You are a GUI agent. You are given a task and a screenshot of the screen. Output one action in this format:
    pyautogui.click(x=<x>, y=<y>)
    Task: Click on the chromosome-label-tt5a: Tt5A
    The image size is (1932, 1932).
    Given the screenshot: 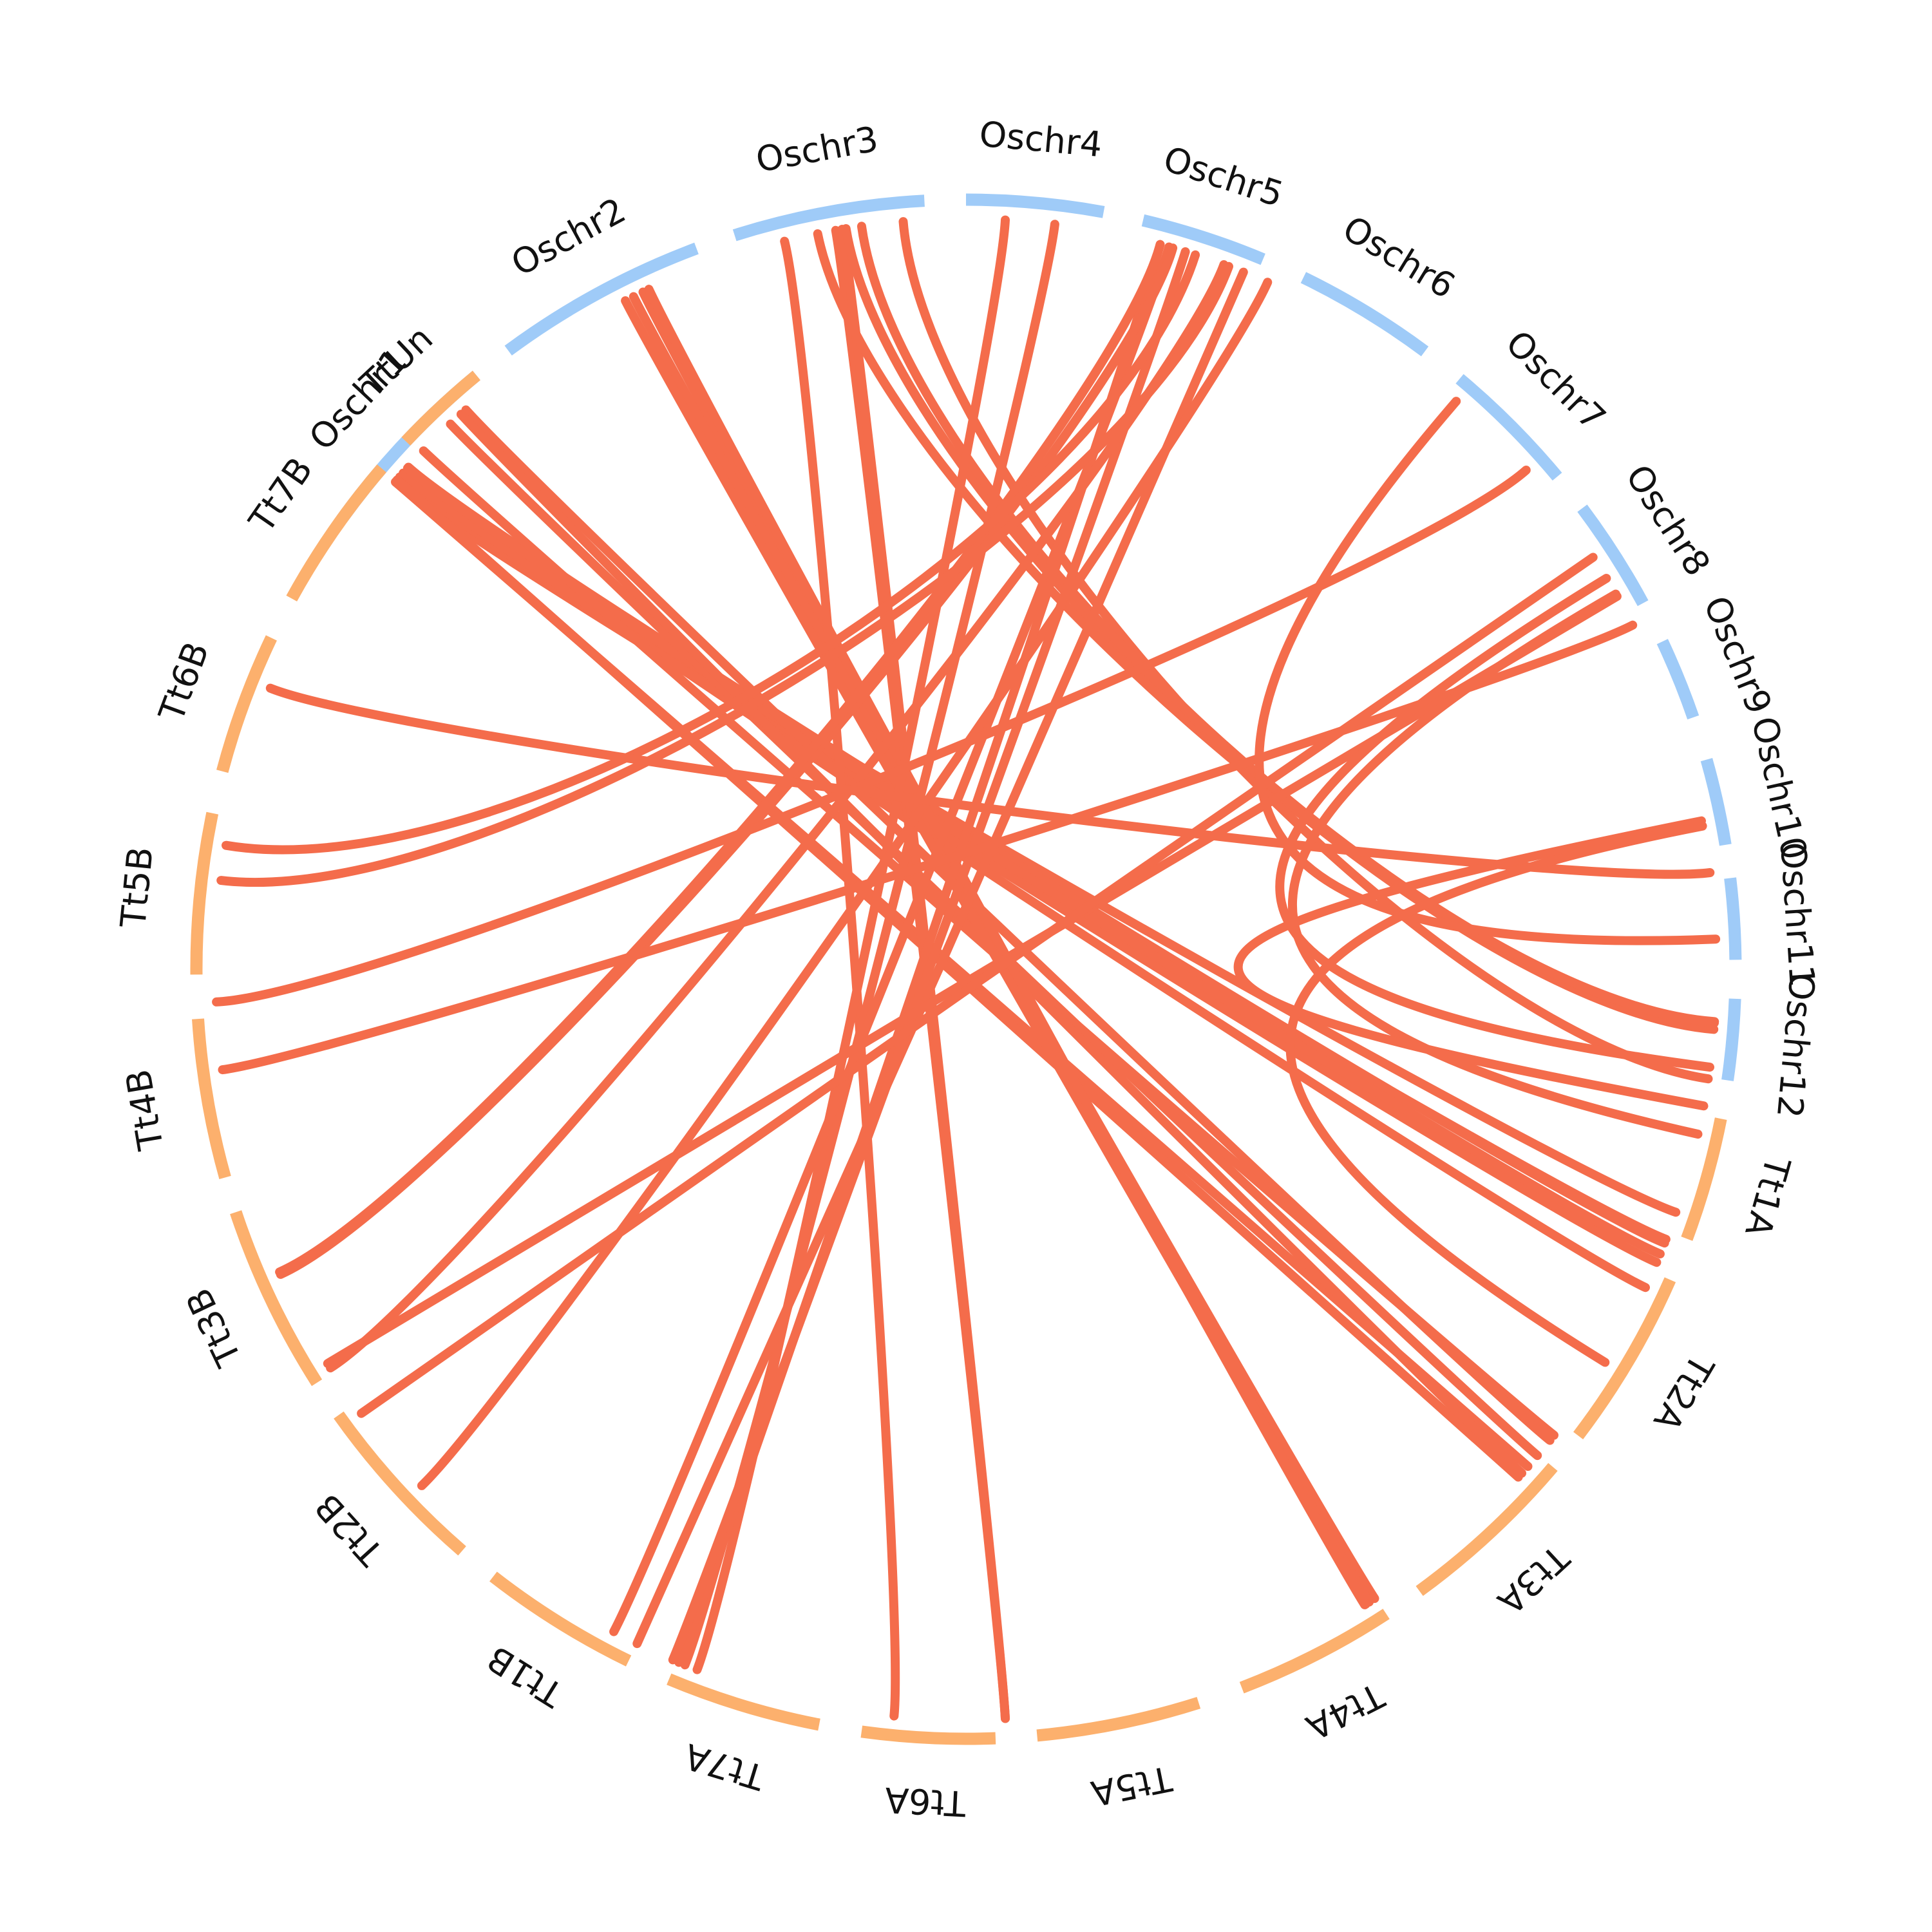 What is the action you would take?
    pyautogui.click(x=1132, y=1786)
    